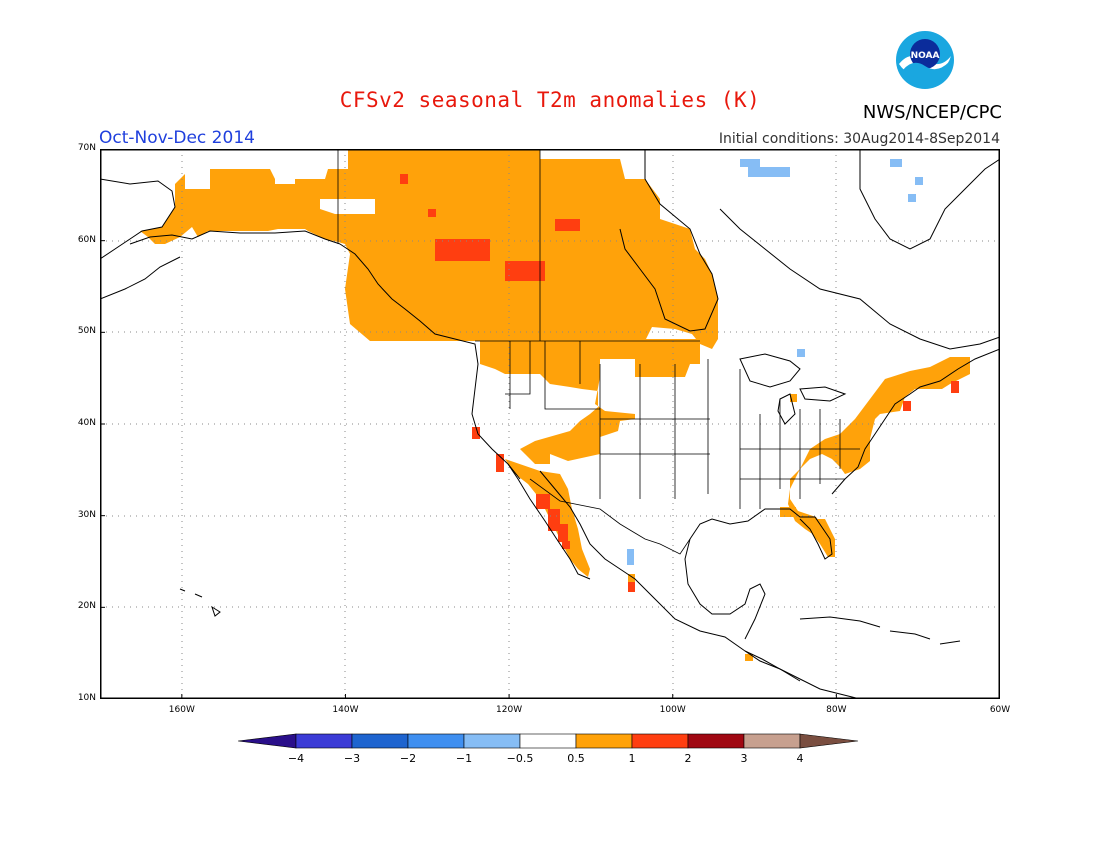 This screenshot has width=1100, height=850. Describe the element at coordinates (632, 758) in the screenshot. I see `colorbar-label: 1` at that location.